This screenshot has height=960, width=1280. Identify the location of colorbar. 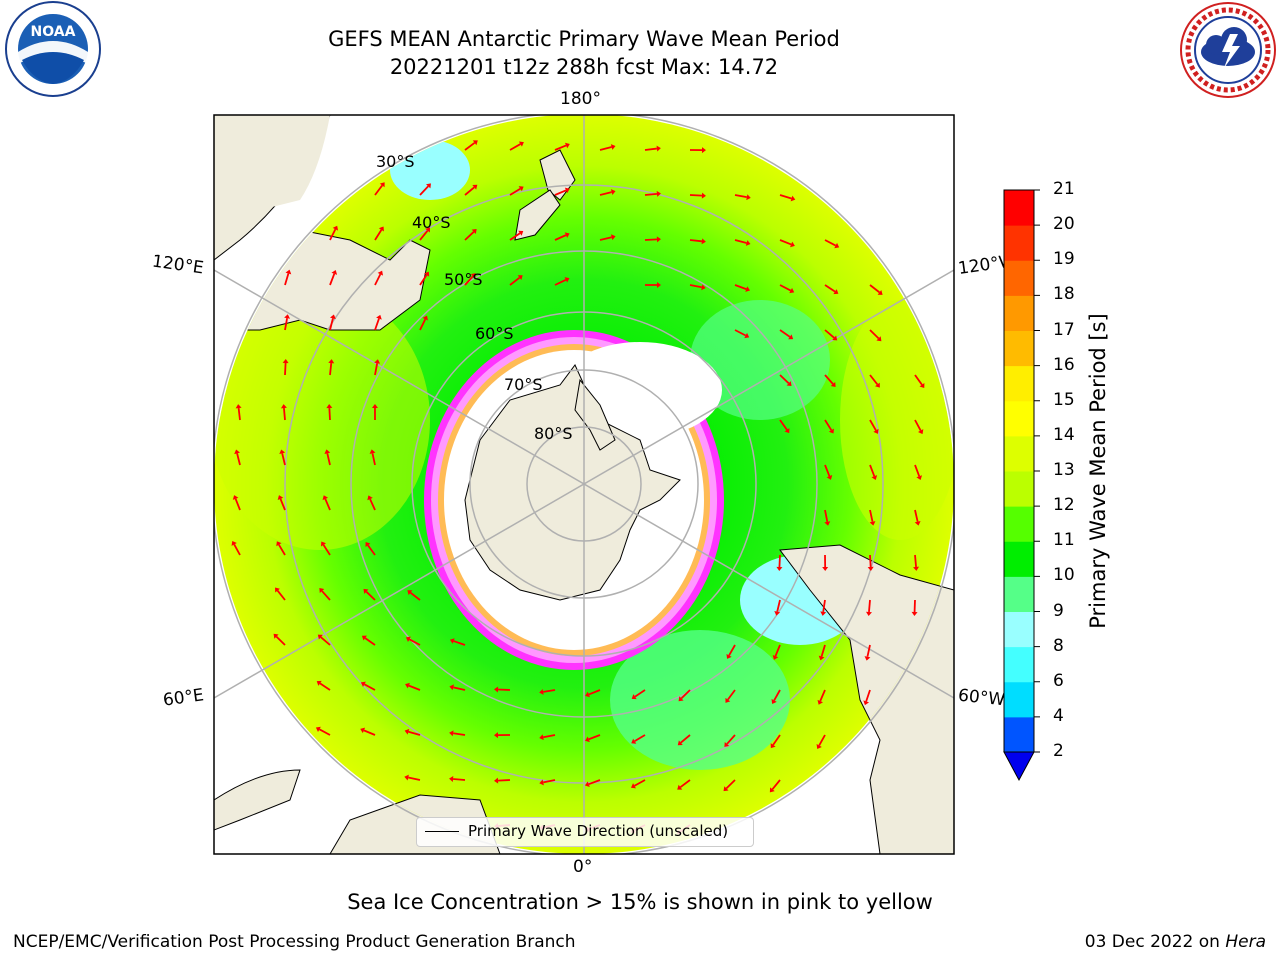
(1021, 485).